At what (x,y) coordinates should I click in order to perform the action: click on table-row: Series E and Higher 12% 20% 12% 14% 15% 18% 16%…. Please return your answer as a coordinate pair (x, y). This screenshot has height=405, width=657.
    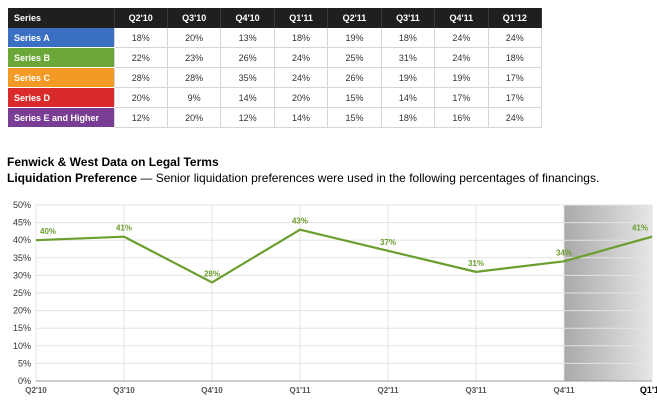
    Looking at the image, I should click on (275, 117).